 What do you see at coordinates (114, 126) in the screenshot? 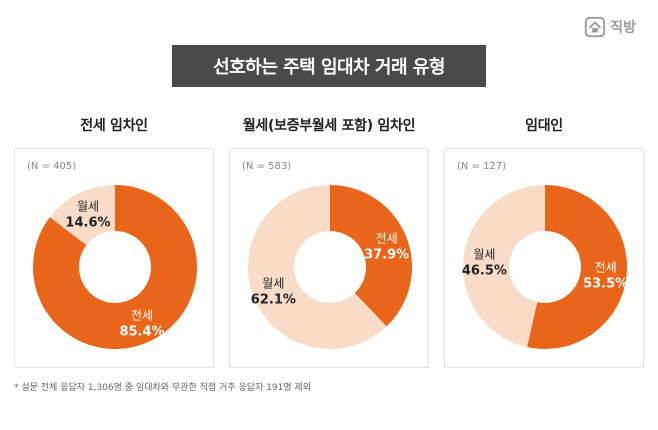
I see `chart-title-0: 전세 임차인` at bounding box center [114, 126].